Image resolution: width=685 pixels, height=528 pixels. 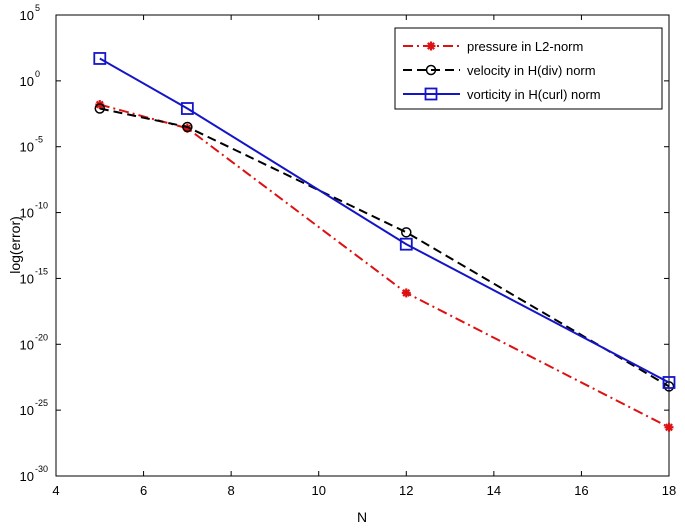 What do you see at coordinates (406, 490) in the screenshot?
I see `x-tick-label: 12` at bounding box center [406, 490].